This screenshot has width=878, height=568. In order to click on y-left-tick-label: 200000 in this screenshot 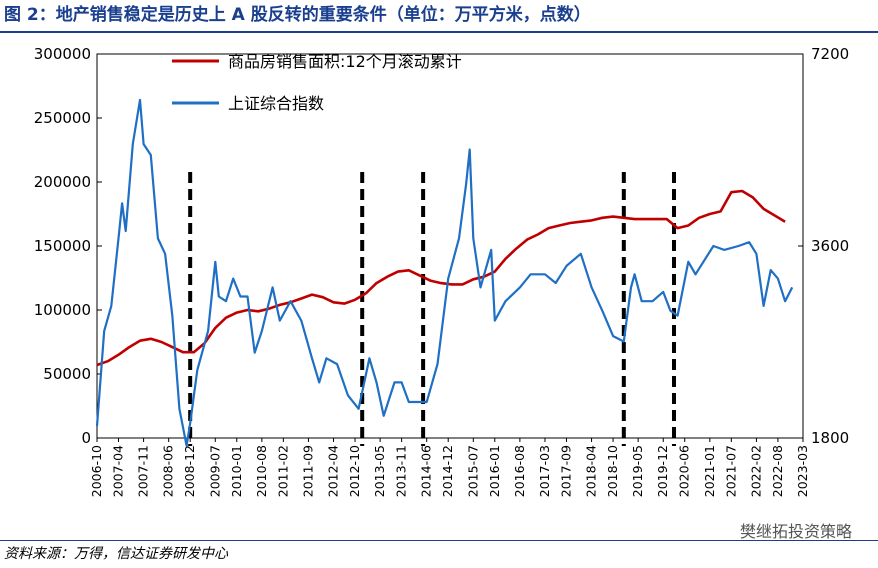, I will do `click(62, 182)`.